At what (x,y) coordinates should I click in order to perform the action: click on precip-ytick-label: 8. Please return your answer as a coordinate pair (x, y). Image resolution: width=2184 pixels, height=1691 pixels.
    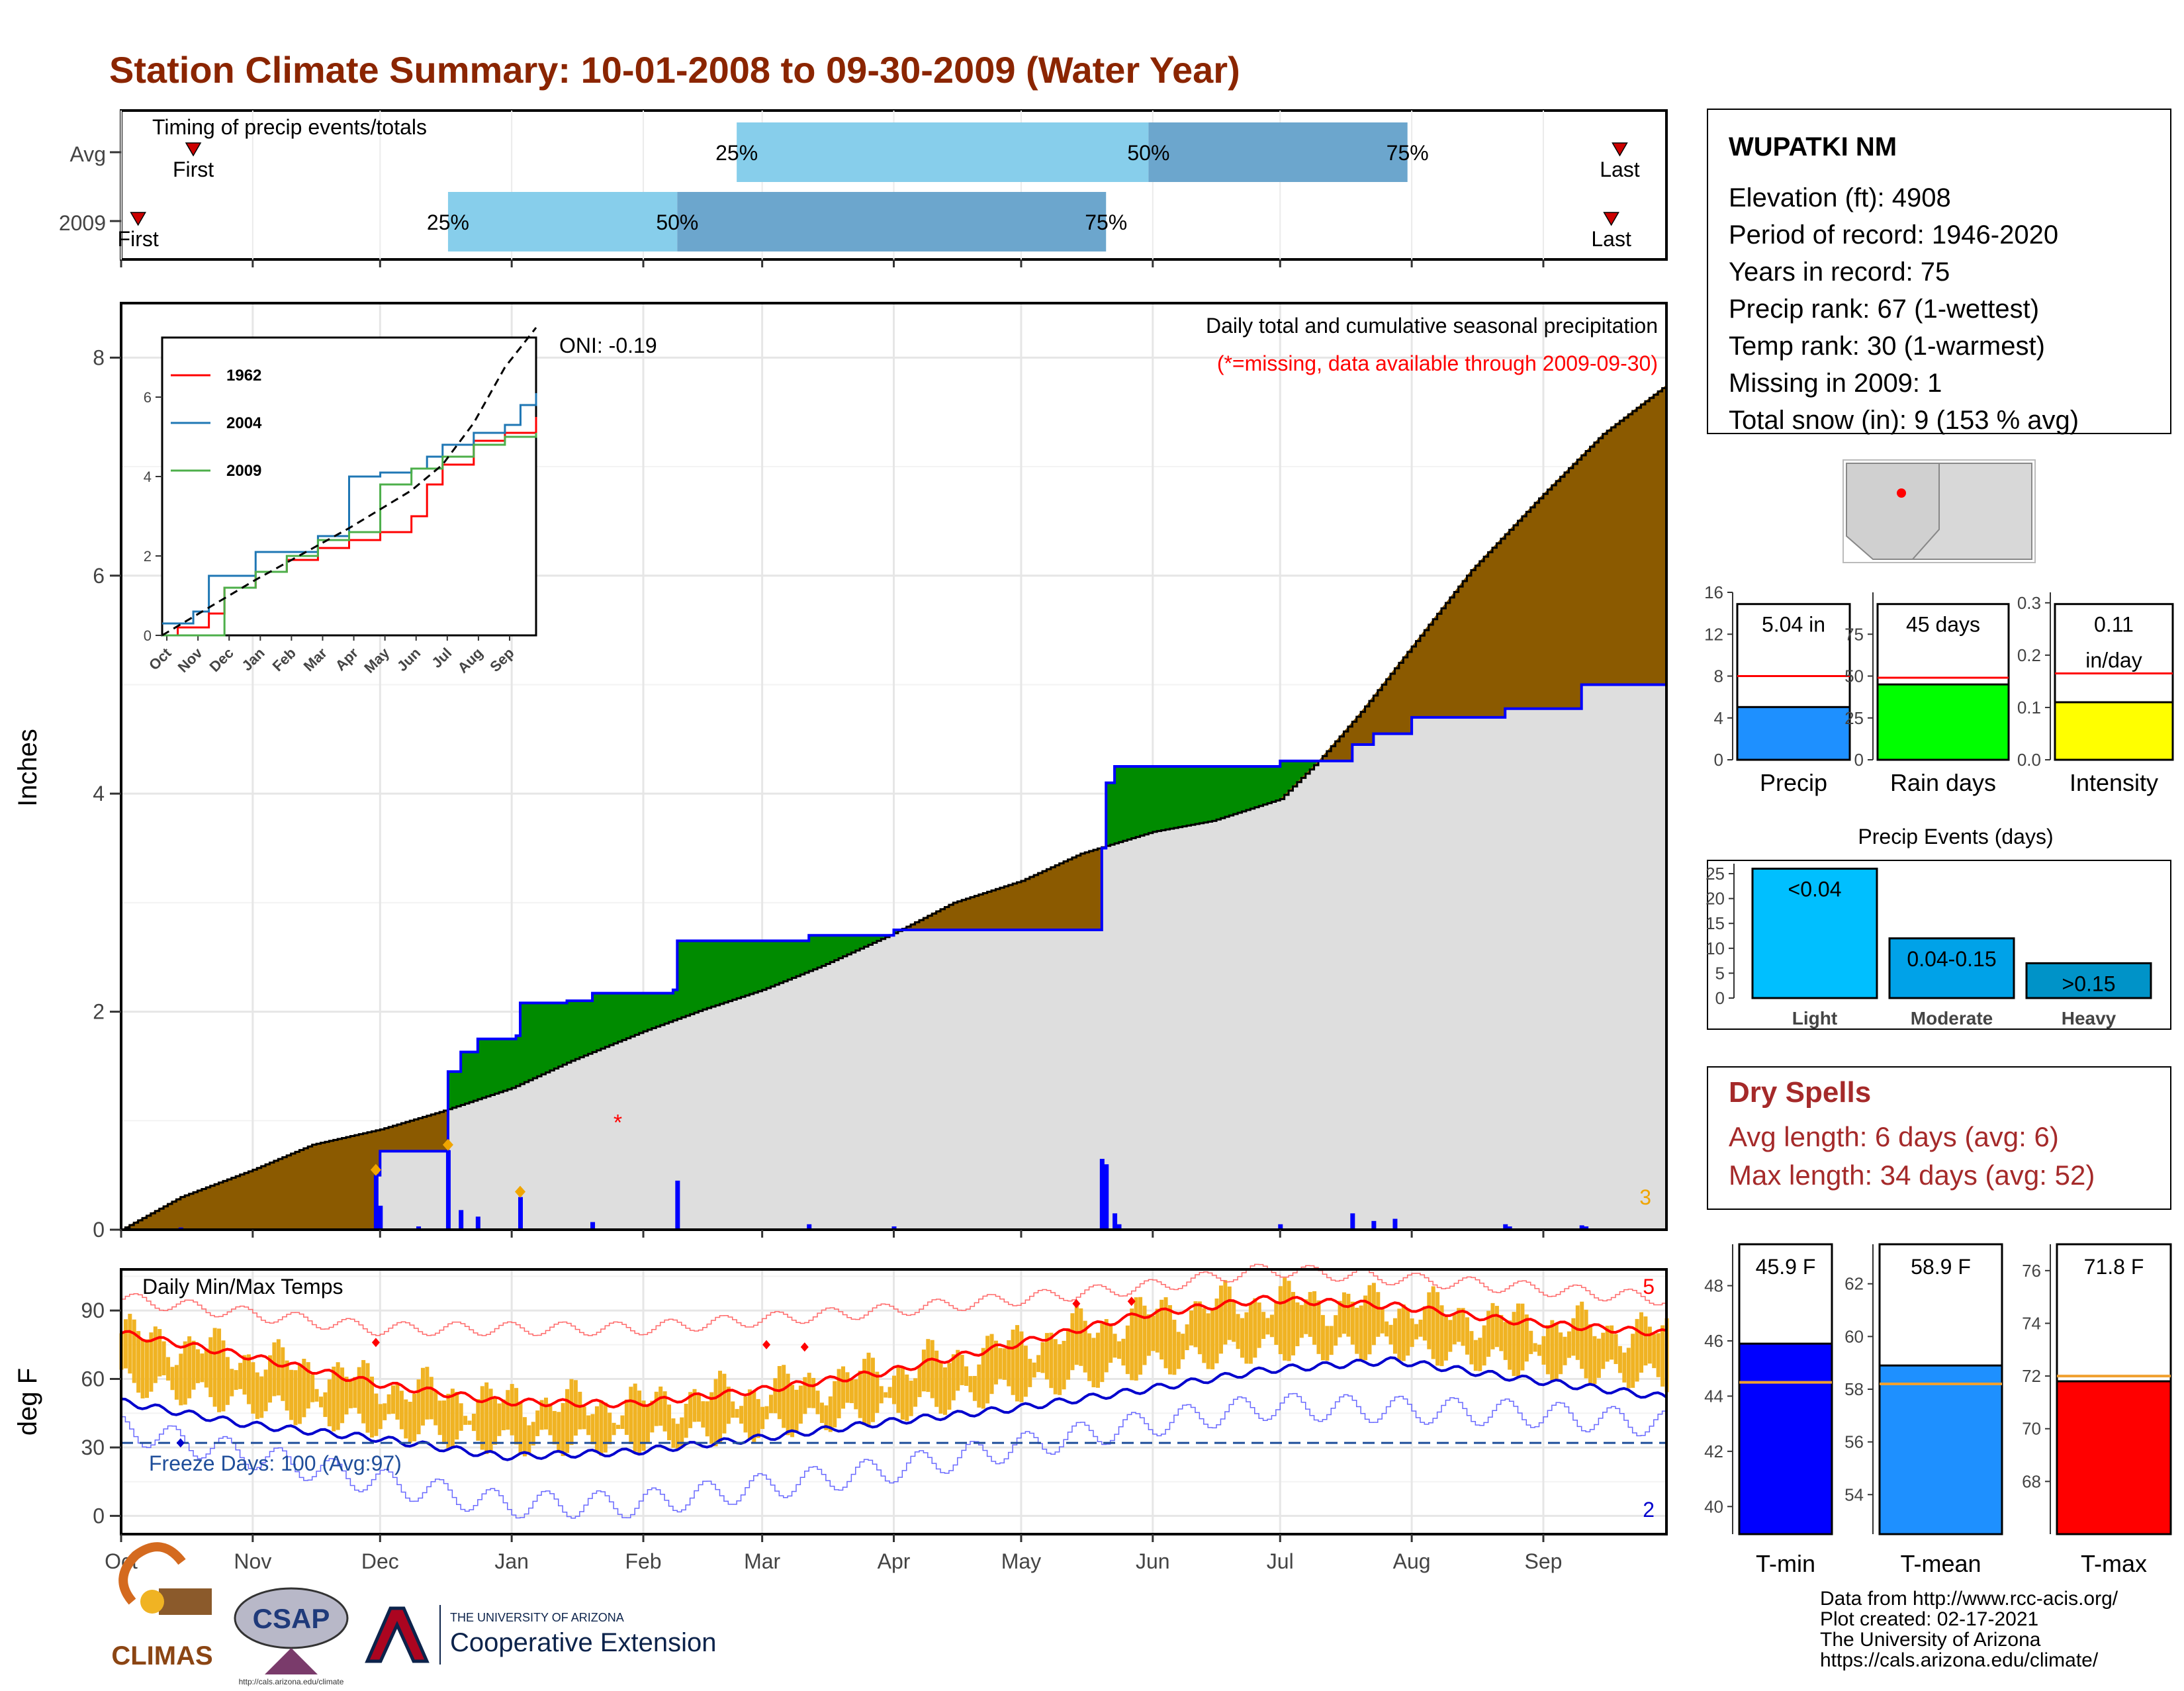
    Looking at the image, I should click on (99, 357).